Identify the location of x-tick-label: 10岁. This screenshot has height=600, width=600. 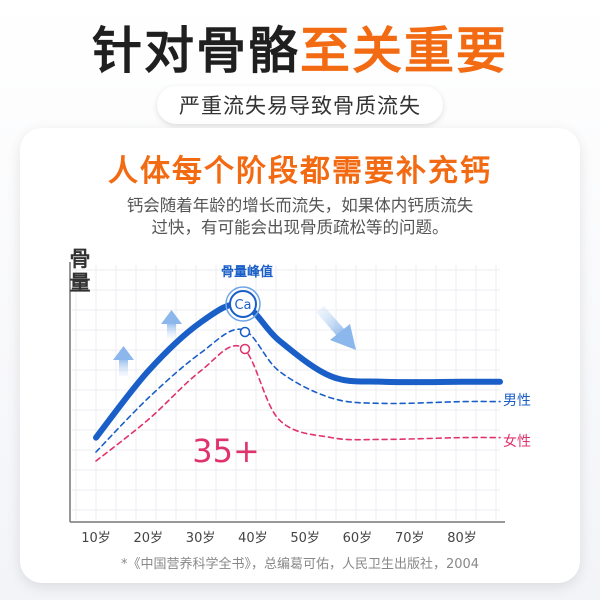
(96, 538).